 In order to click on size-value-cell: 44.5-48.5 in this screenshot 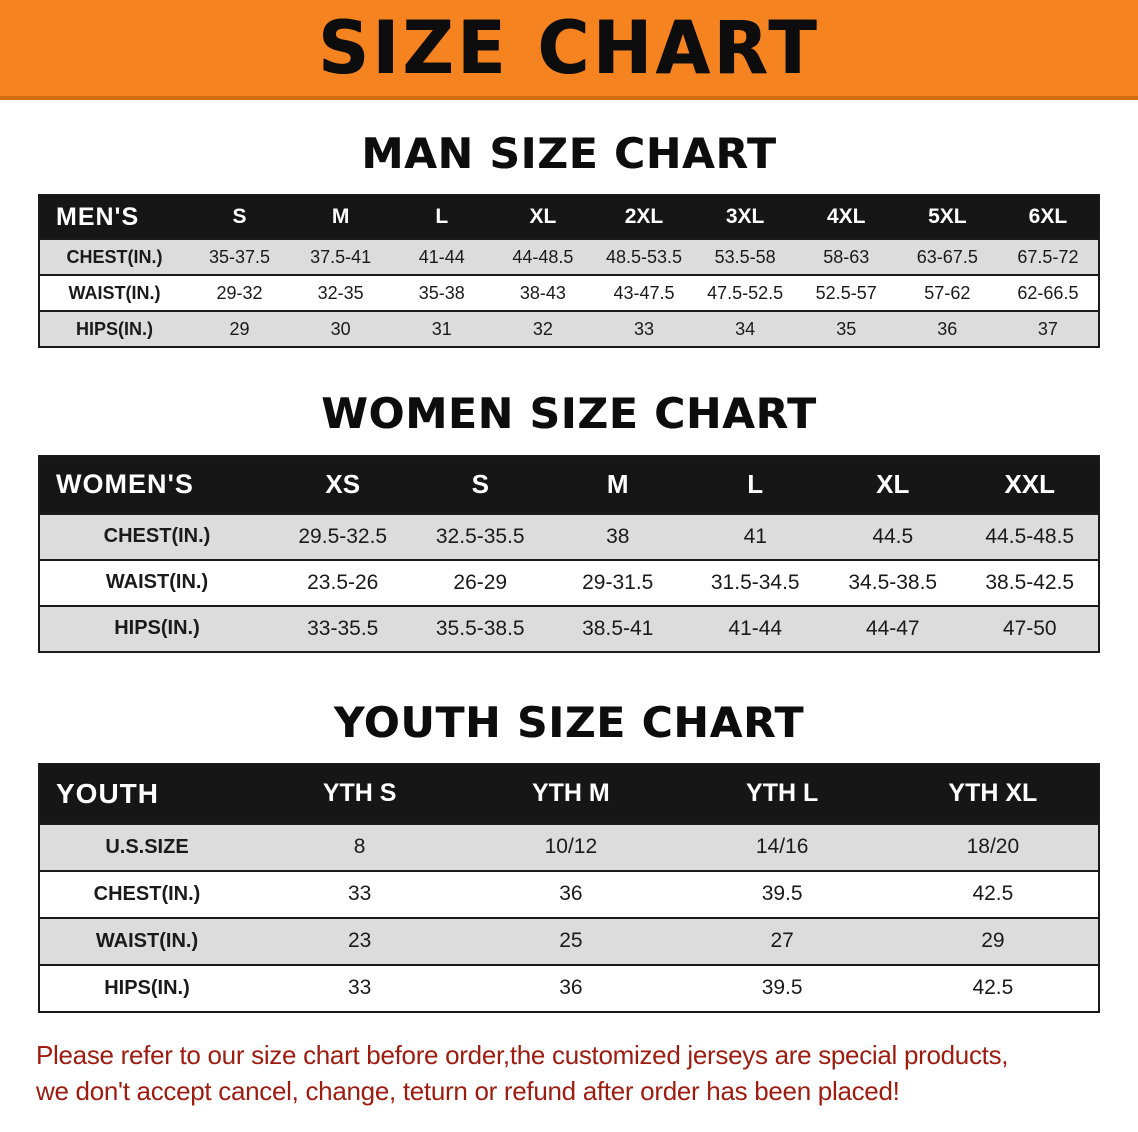, I will do `click(1030, 536)`.